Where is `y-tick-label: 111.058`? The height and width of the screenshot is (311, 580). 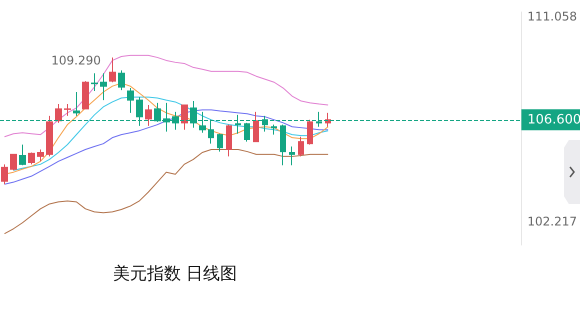
y-tick-label: 111.058 is located at coordinates (552, 16).